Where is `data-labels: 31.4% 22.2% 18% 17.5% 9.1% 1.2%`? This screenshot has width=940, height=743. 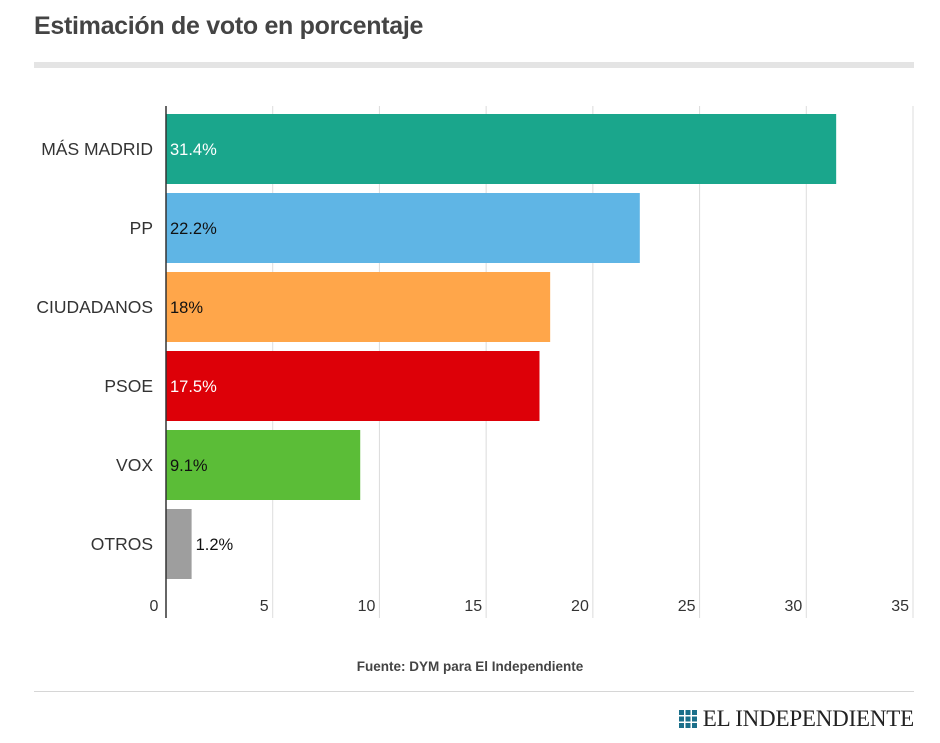 data-labels: 31.4% 22.2% 18% 17.5% 9.1% 1.2% is located at coordinates (202, 347).